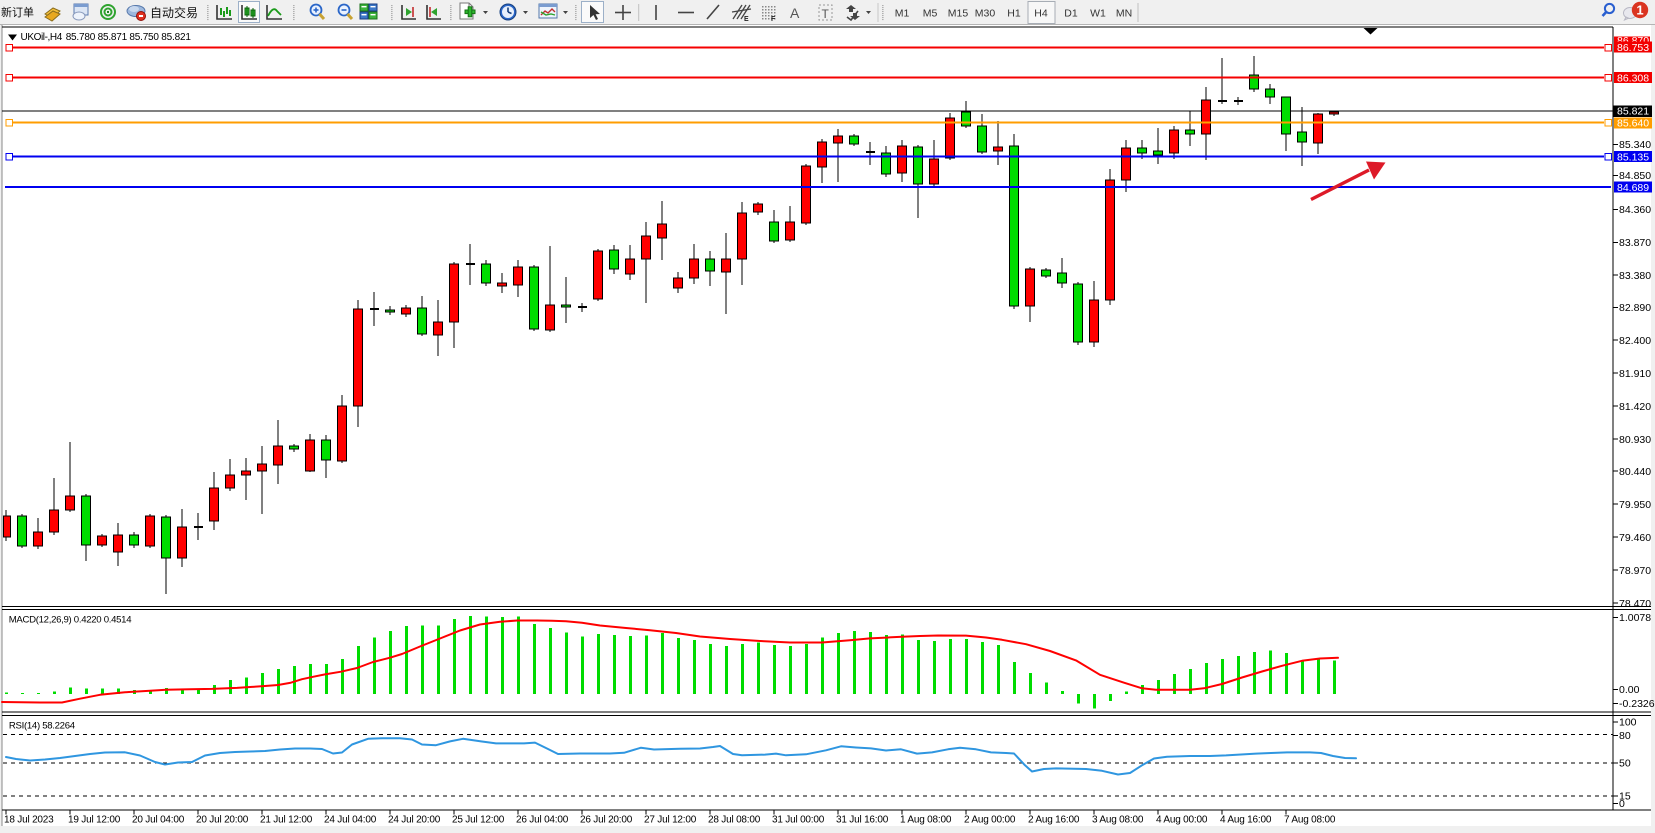 The image size is (1655, 833). Describe the element at coordinates (1041, 14) in the screenshot. I see `svg-text: H4` at that location.